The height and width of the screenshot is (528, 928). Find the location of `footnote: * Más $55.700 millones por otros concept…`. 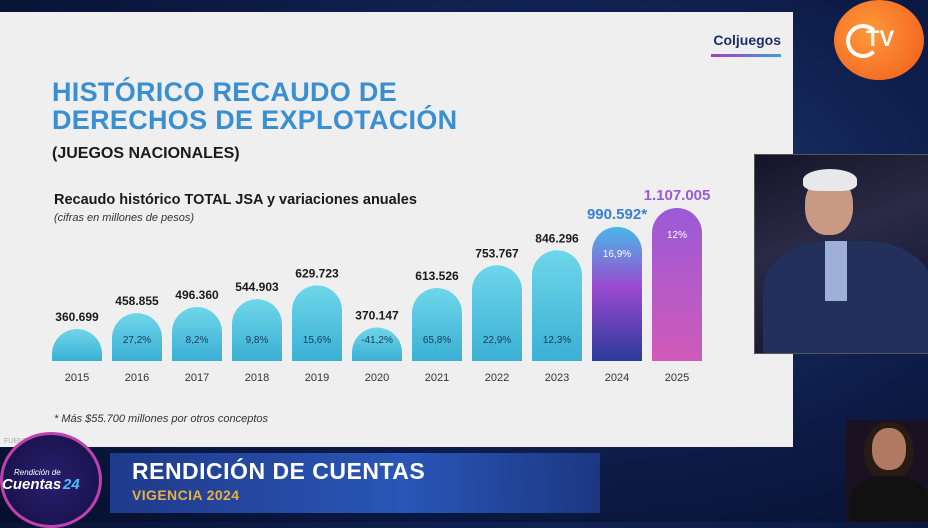

footnote: * Más $55.700 millones por otros concept… is located at coordinates (161, 419).